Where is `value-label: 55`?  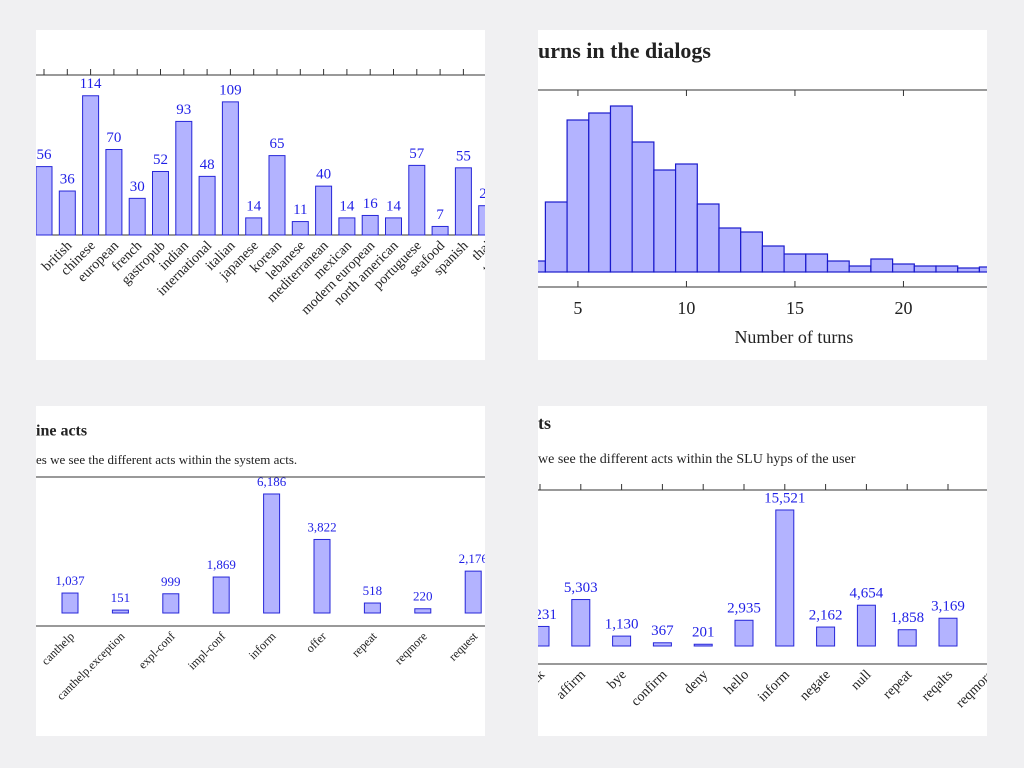
value-label: 55 is located at coordinates (463, 156).